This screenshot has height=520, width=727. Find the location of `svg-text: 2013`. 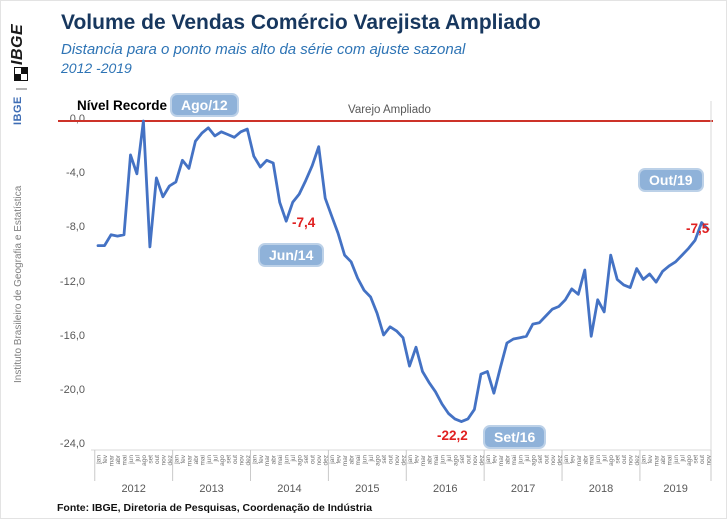

svg-text: 2013 is located at coordinates (211, 489).